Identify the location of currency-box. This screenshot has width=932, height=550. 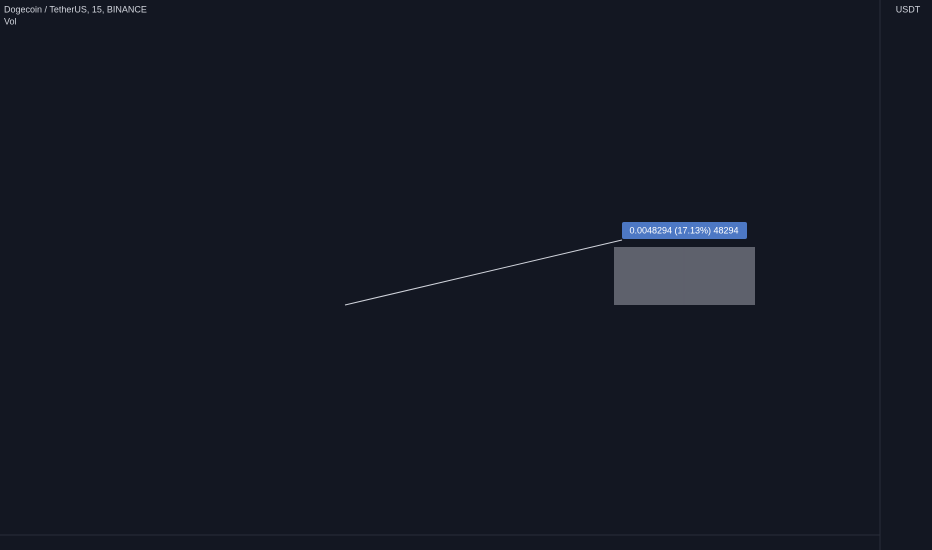
(908, 10).